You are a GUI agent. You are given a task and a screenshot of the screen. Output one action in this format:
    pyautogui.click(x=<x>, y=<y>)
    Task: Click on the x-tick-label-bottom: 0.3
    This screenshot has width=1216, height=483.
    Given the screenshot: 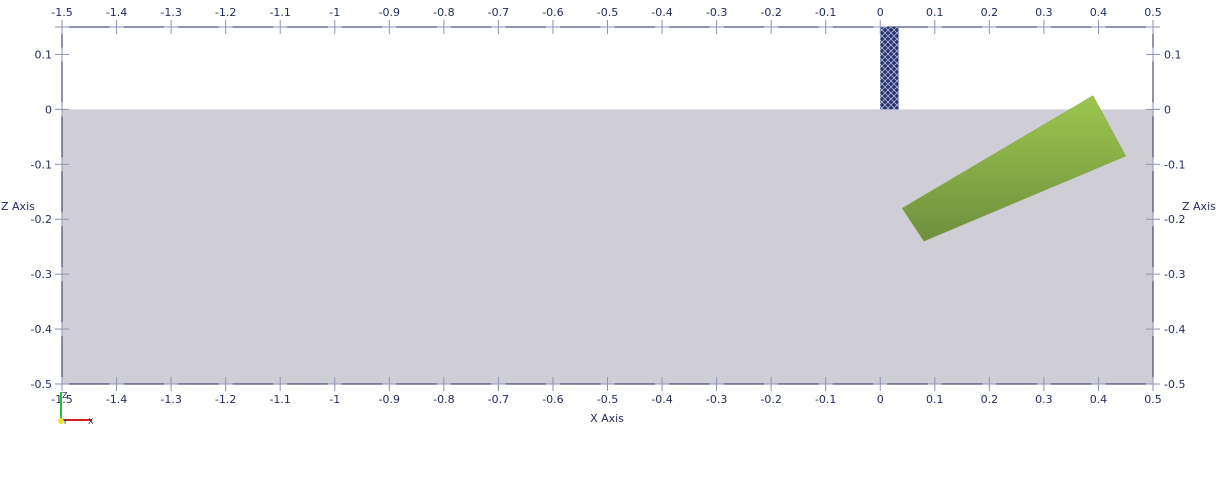 What is the action you would take?
    pyautogui.click(x=1044, y=399)
    